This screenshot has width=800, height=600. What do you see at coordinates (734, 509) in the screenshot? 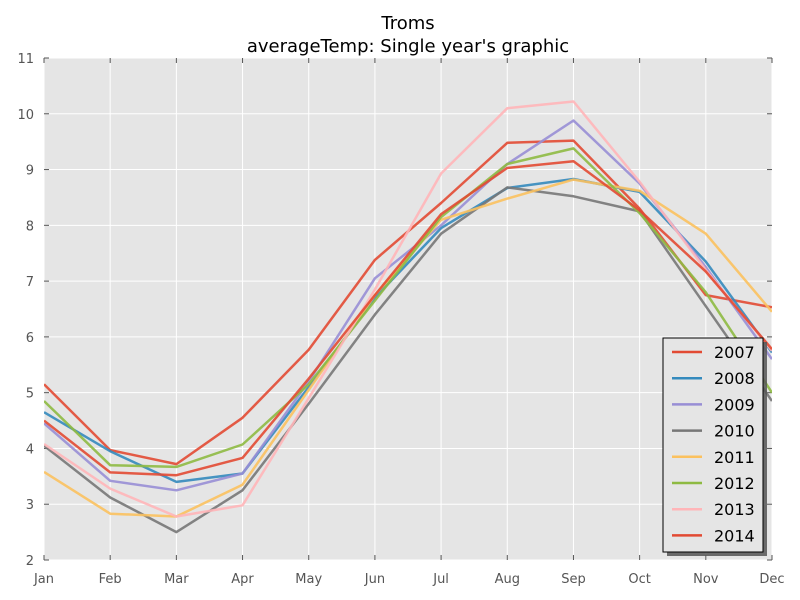
I see `legend-label-2013: 2013` at bounding box center [734, 509].